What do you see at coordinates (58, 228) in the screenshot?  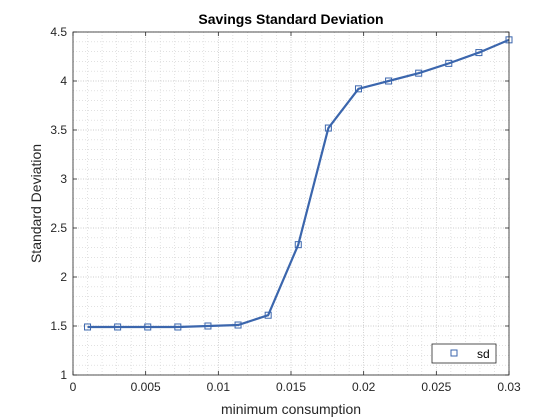 I see `y-tick-label: 2.5` at bounding box center [58, 228].